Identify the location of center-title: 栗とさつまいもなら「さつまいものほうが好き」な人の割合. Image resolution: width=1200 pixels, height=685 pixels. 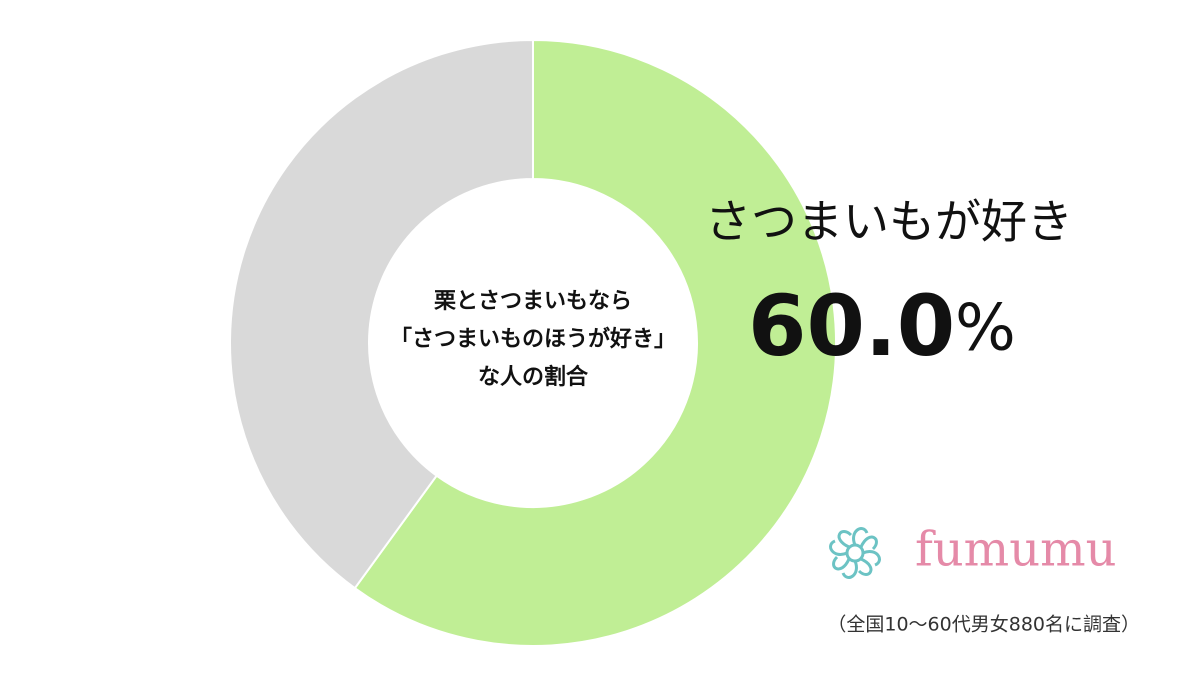
(533, 339).